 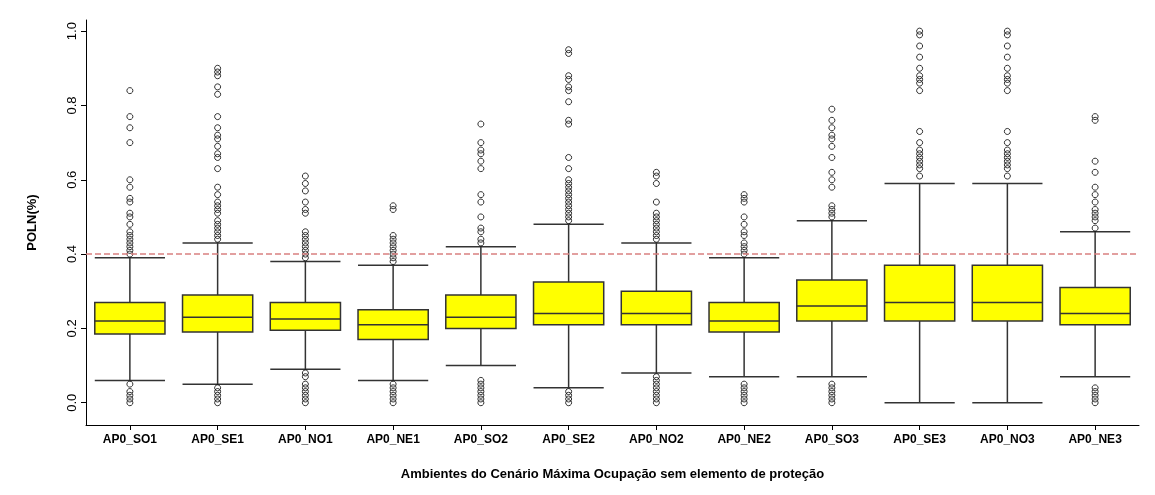 What do you see at coordinates (71, 105) in the screenshot?
I see `y-tick-label: 0.8` at bounding box center [71, 105].